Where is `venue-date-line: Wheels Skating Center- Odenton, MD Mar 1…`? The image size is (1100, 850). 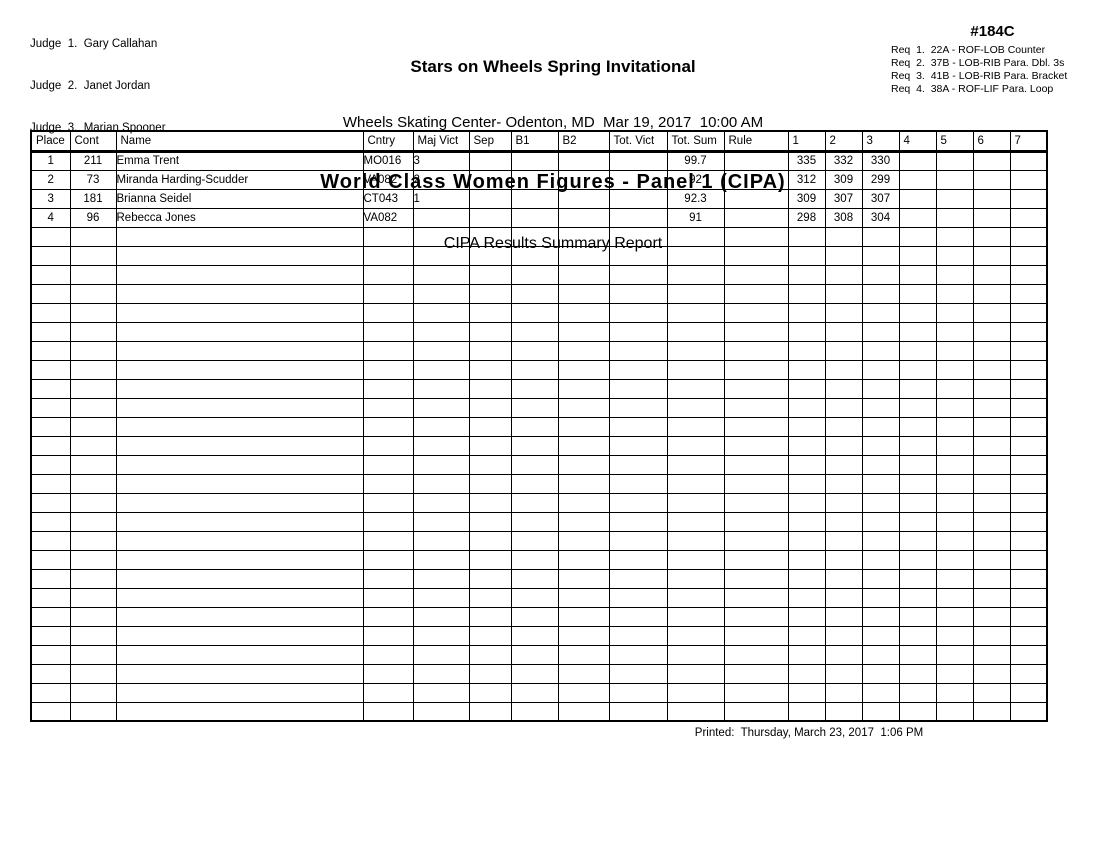 venue-date-line: Wheels Skating Center- Odenton, MD Mar 1… is located at coordinates (553, 122).